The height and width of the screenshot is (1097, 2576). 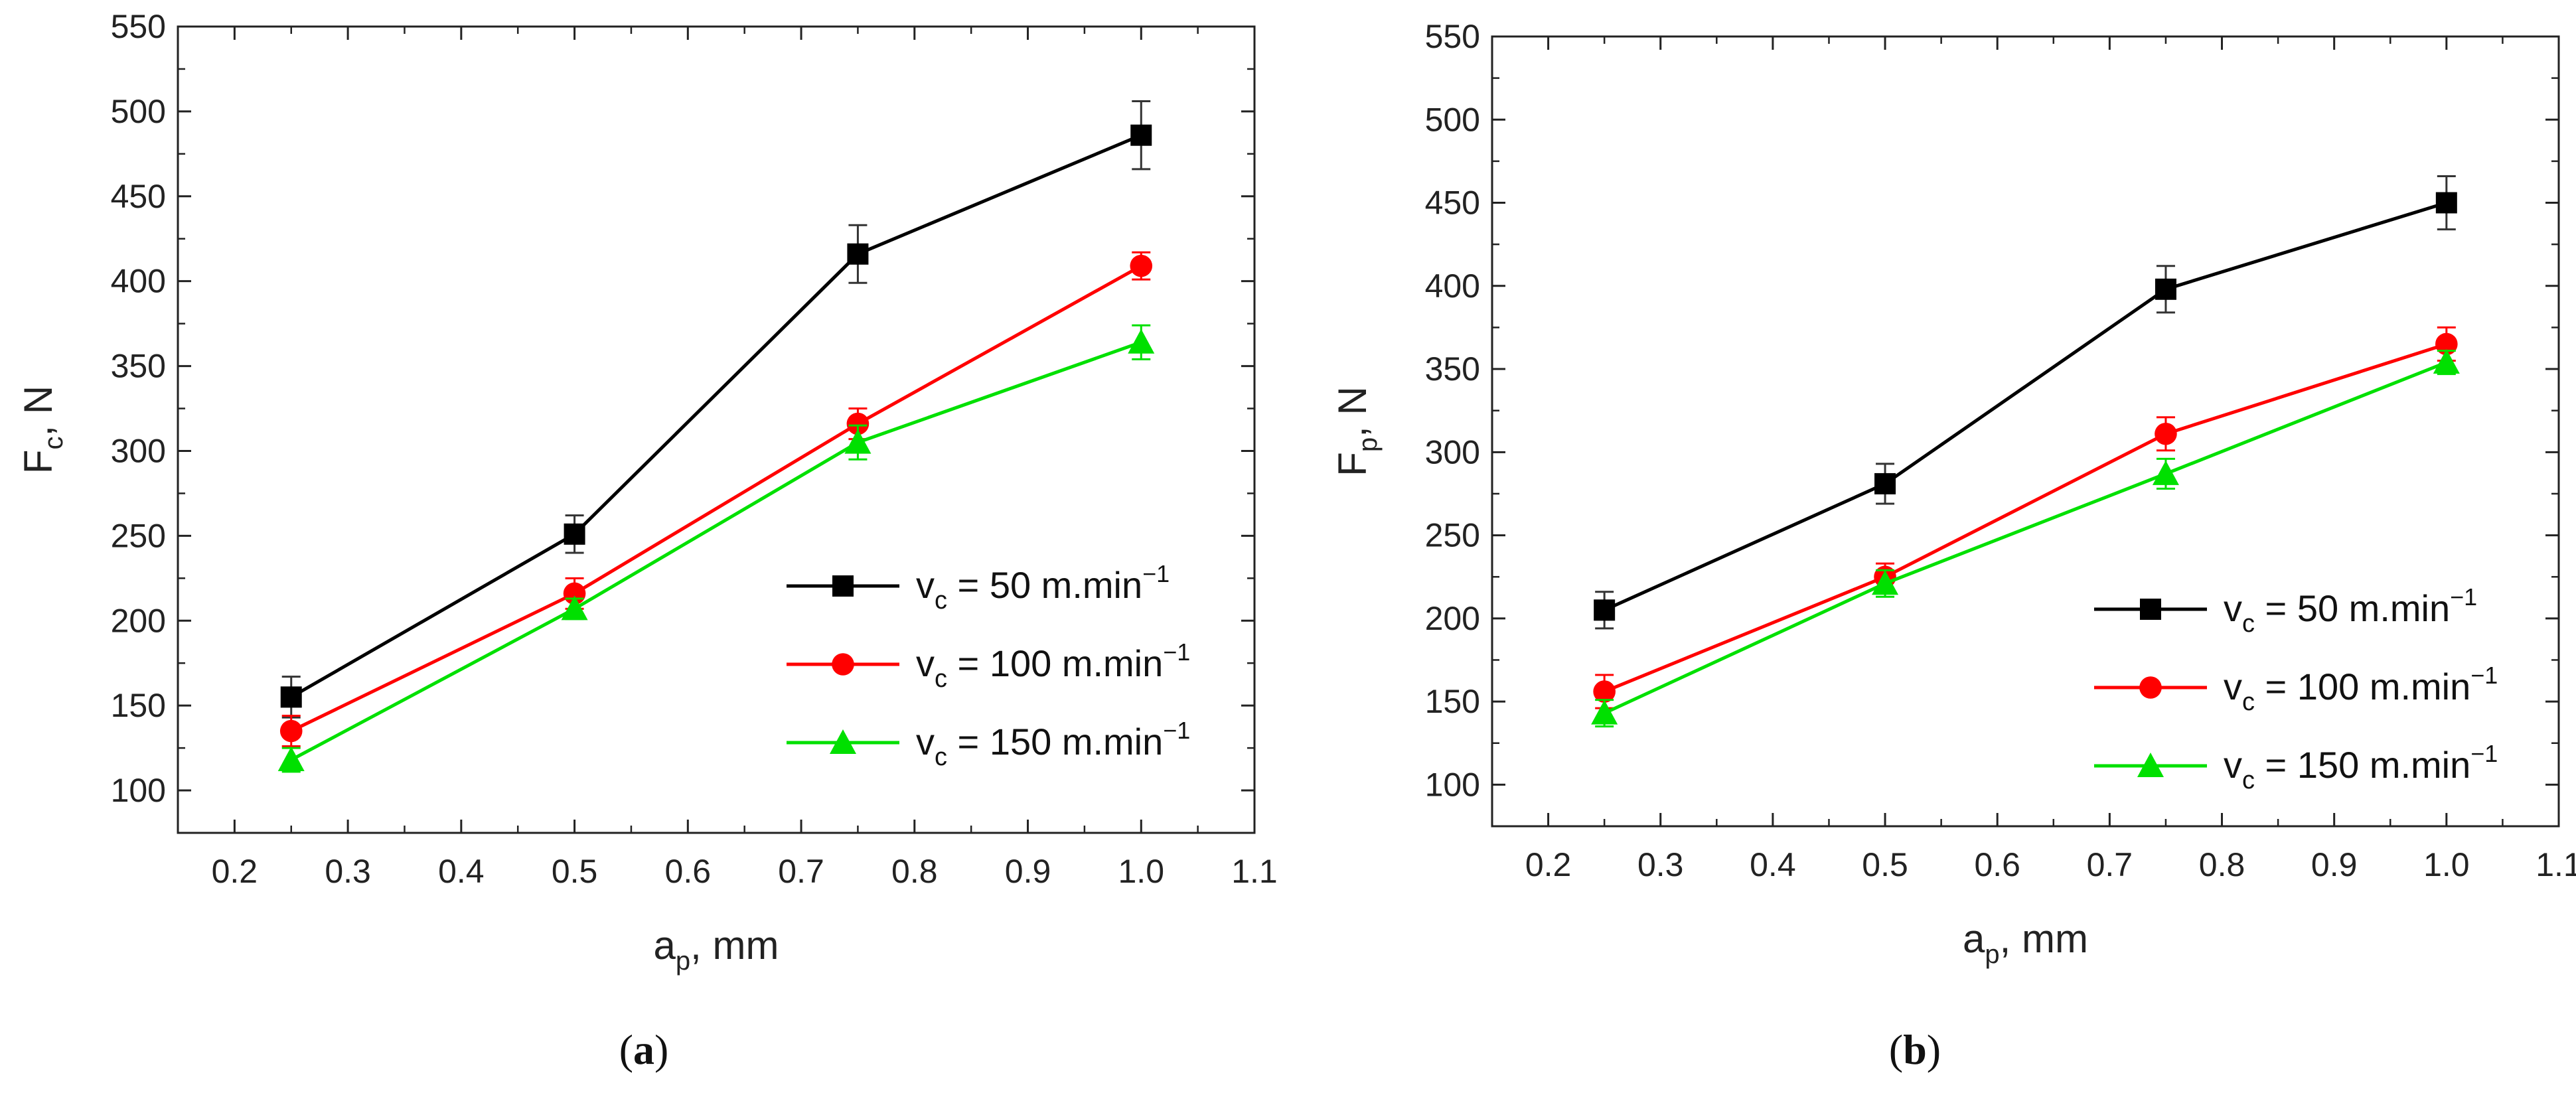 I want to click on caption-b: (b), so click(x=1914, y=1049).